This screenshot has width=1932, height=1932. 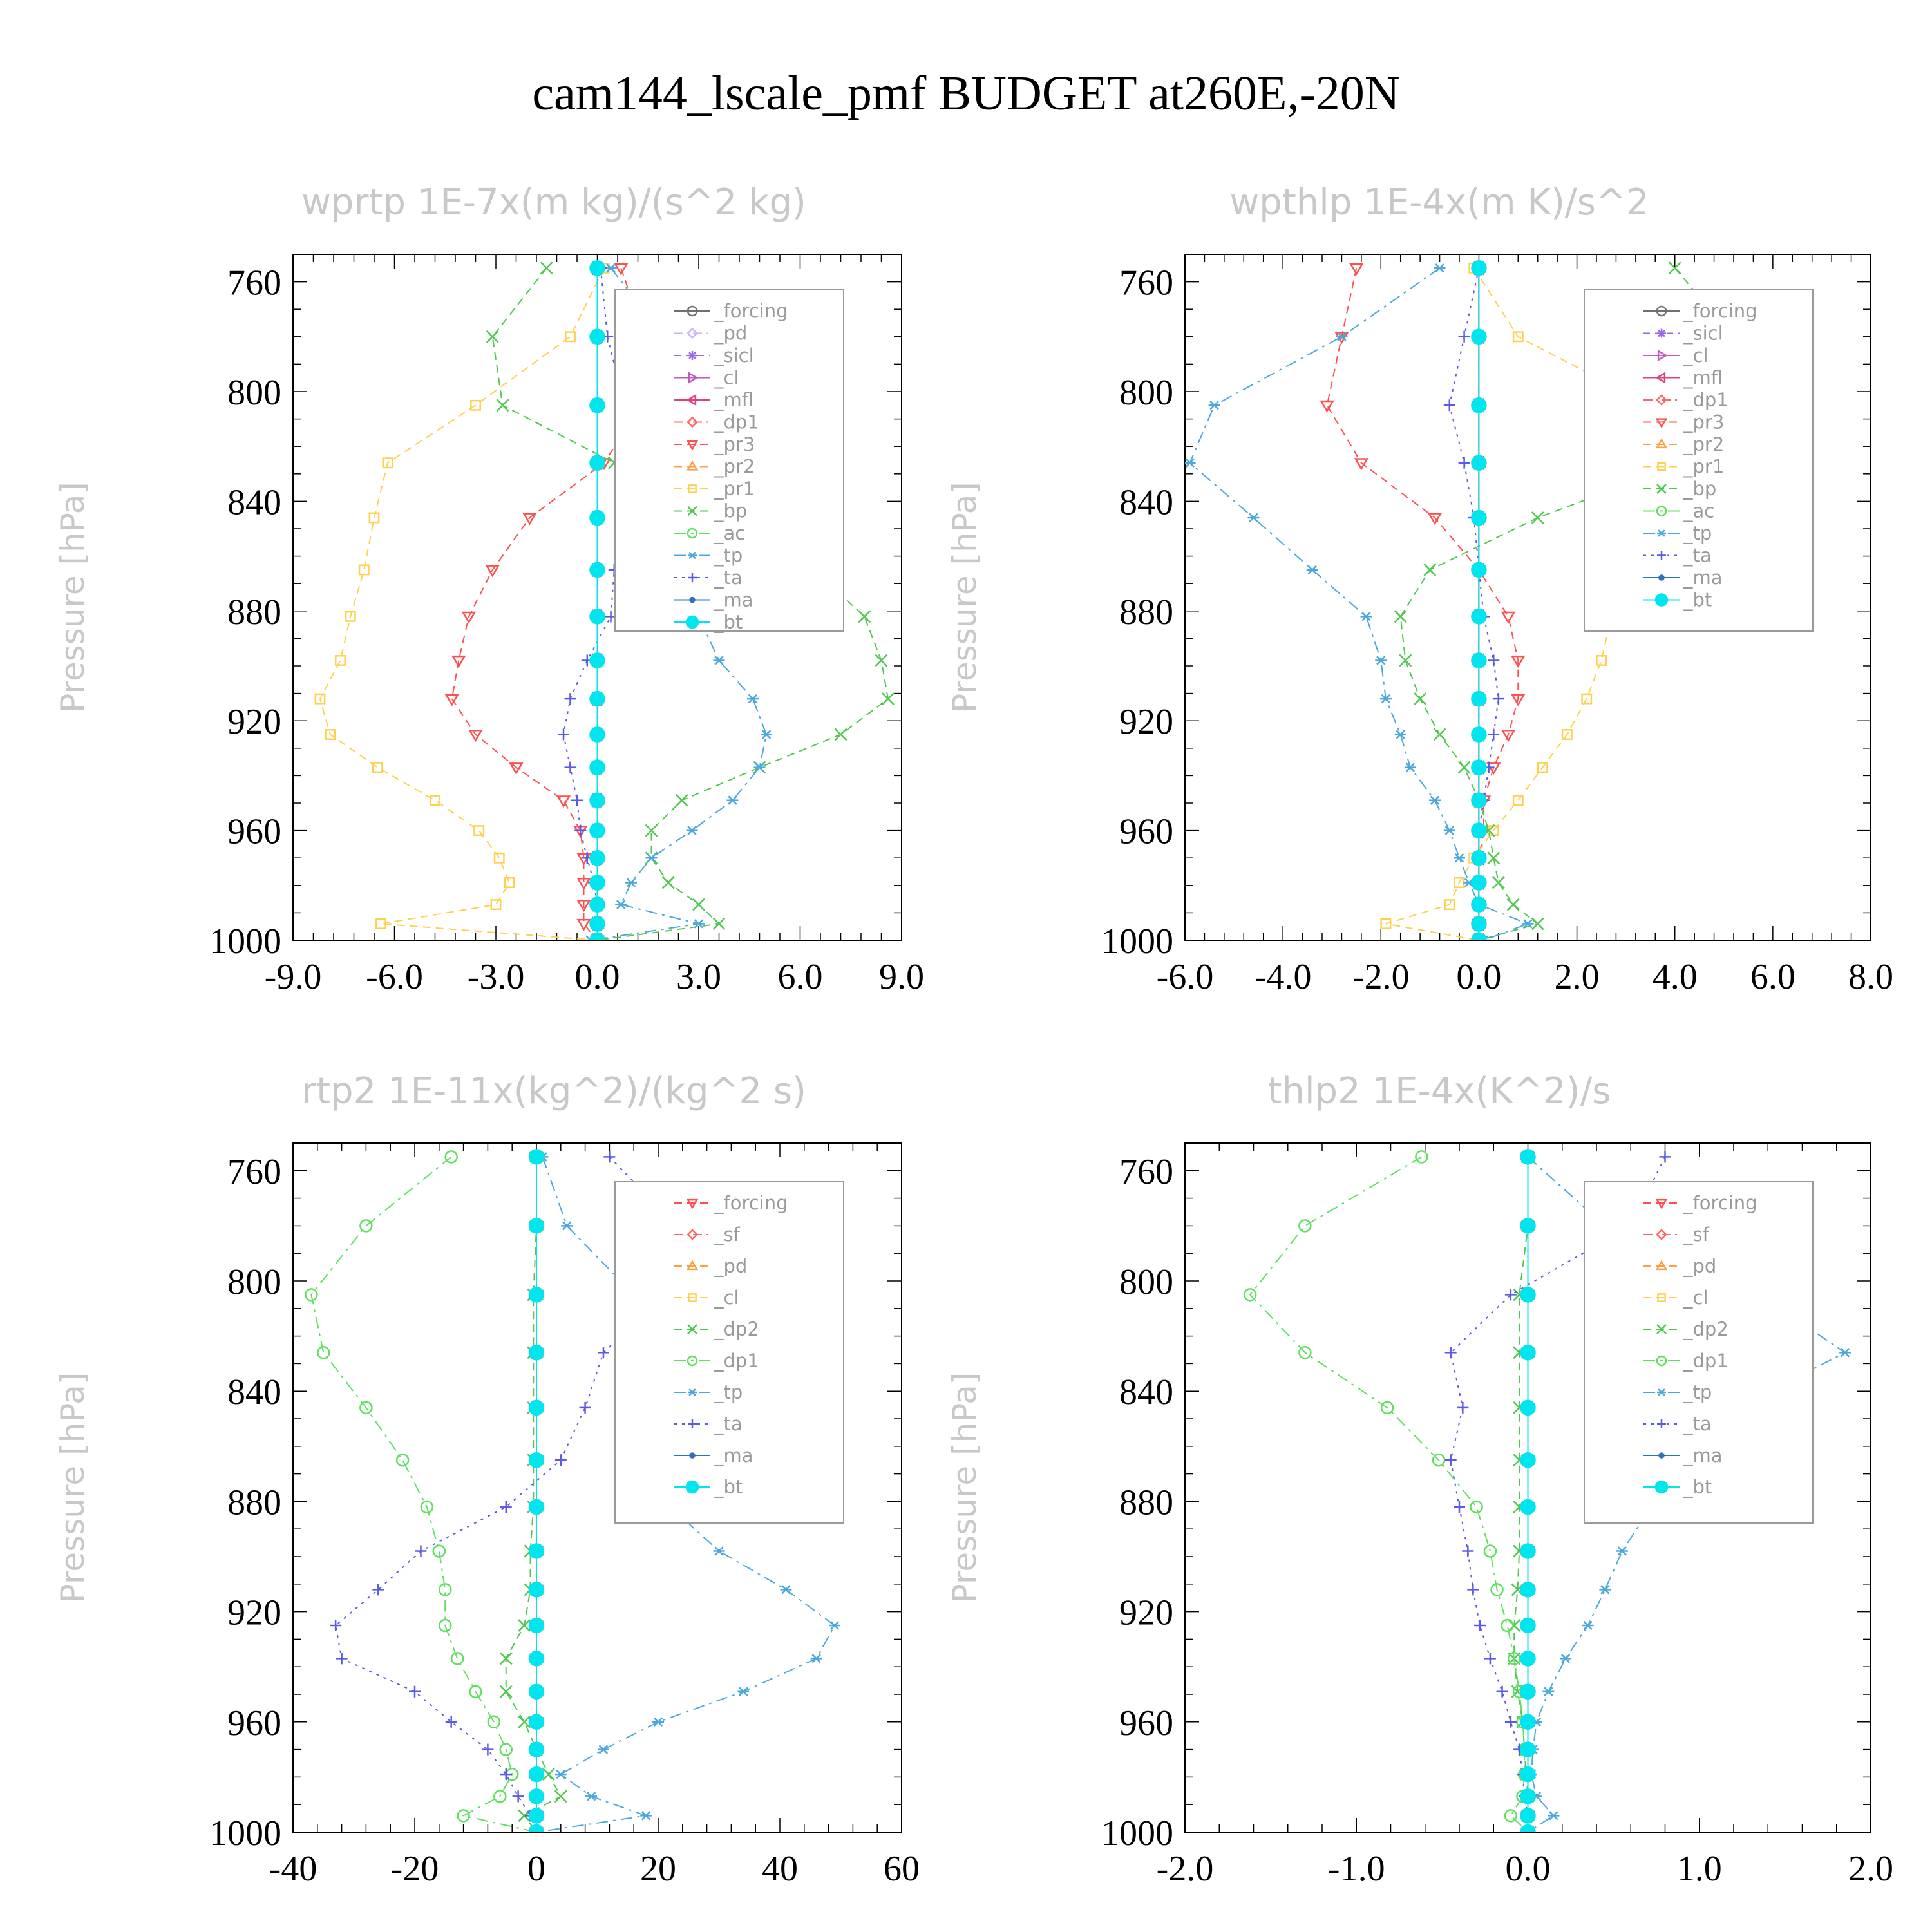 What do you see at coordinates (1870, 977) in the screenshot?
I see `x-tick-label: 8.0` at bounding box center [1870, 977].